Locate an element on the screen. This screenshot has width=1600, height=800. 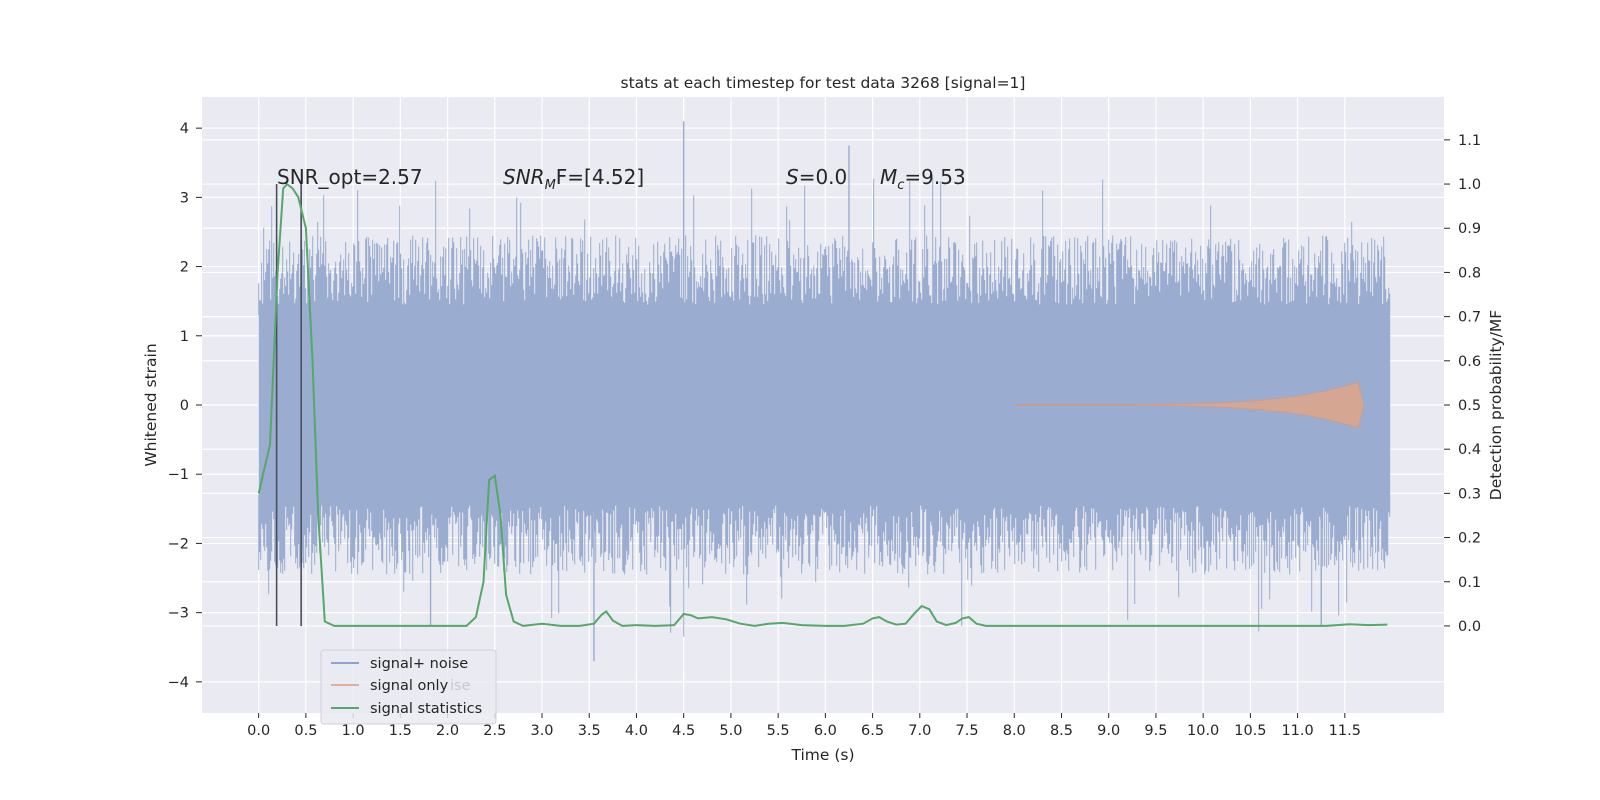
x-tick-label-11: 5.5 is located at coordinates (778, 731).